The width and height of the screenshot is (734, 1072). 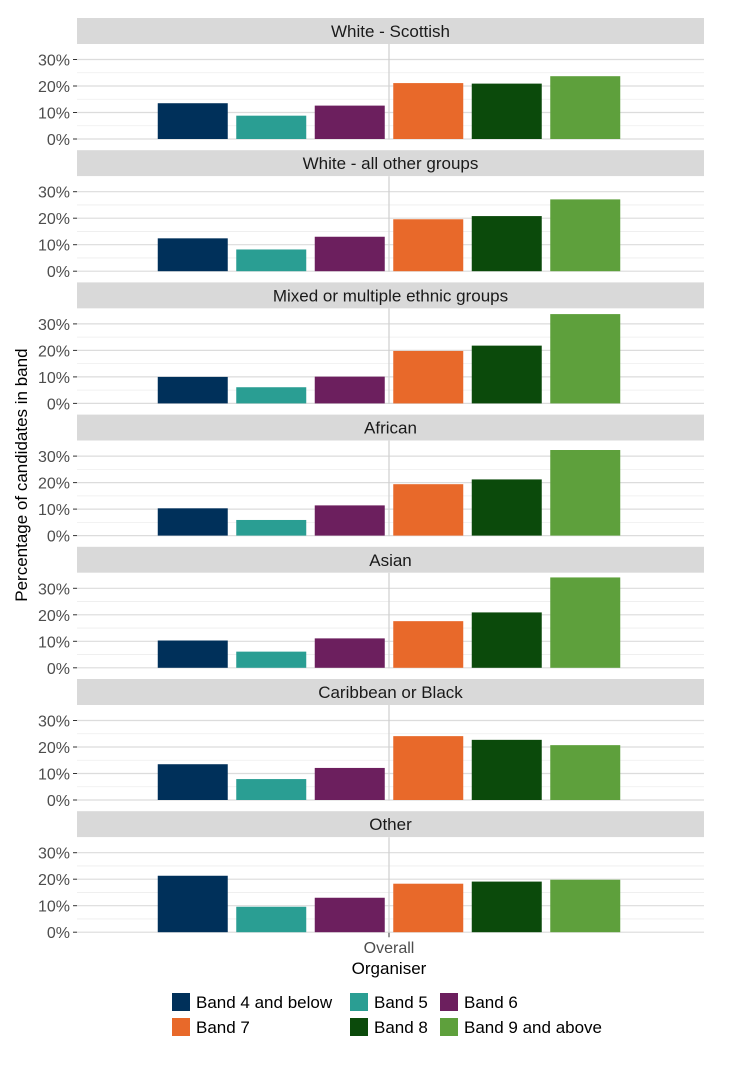 I want to click on legend-label: Band 4 and below, so click(x=264, y=1002).